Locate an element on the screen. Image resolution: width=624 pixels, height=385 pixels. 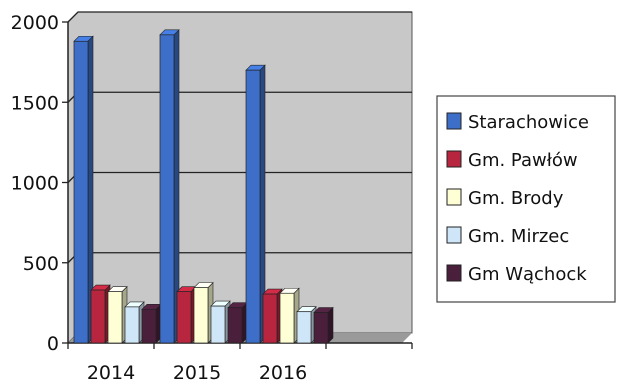
y-tick-label: 1500 is located at coordinates (35, 103).